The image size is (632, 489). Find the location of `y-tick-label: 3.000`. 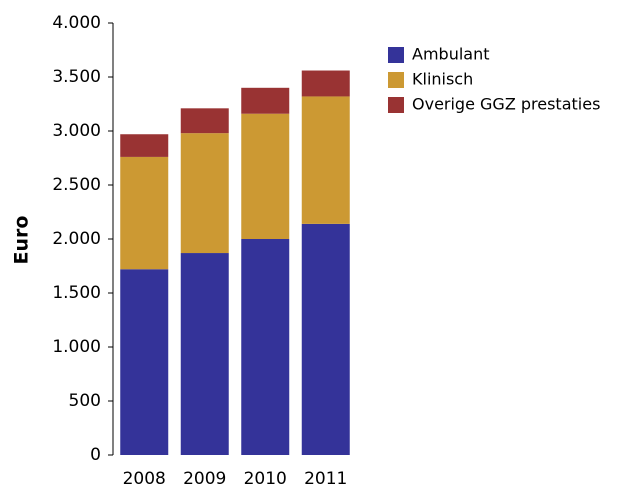

y-tick-label: 3.000 is located at coordinates (76, 131).